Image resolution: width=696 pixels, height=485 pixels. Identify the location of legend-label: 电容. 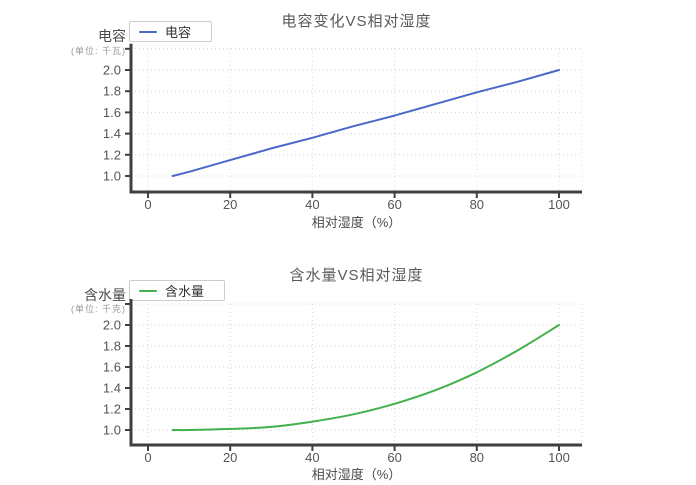
(178, 32).